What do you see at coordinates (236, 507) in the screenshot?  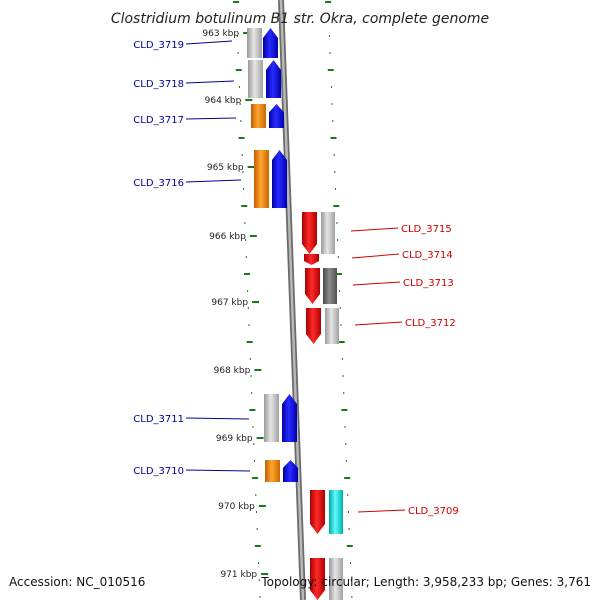 I see `kbp-label: 970 kbp` at bounding box center [236, 507].